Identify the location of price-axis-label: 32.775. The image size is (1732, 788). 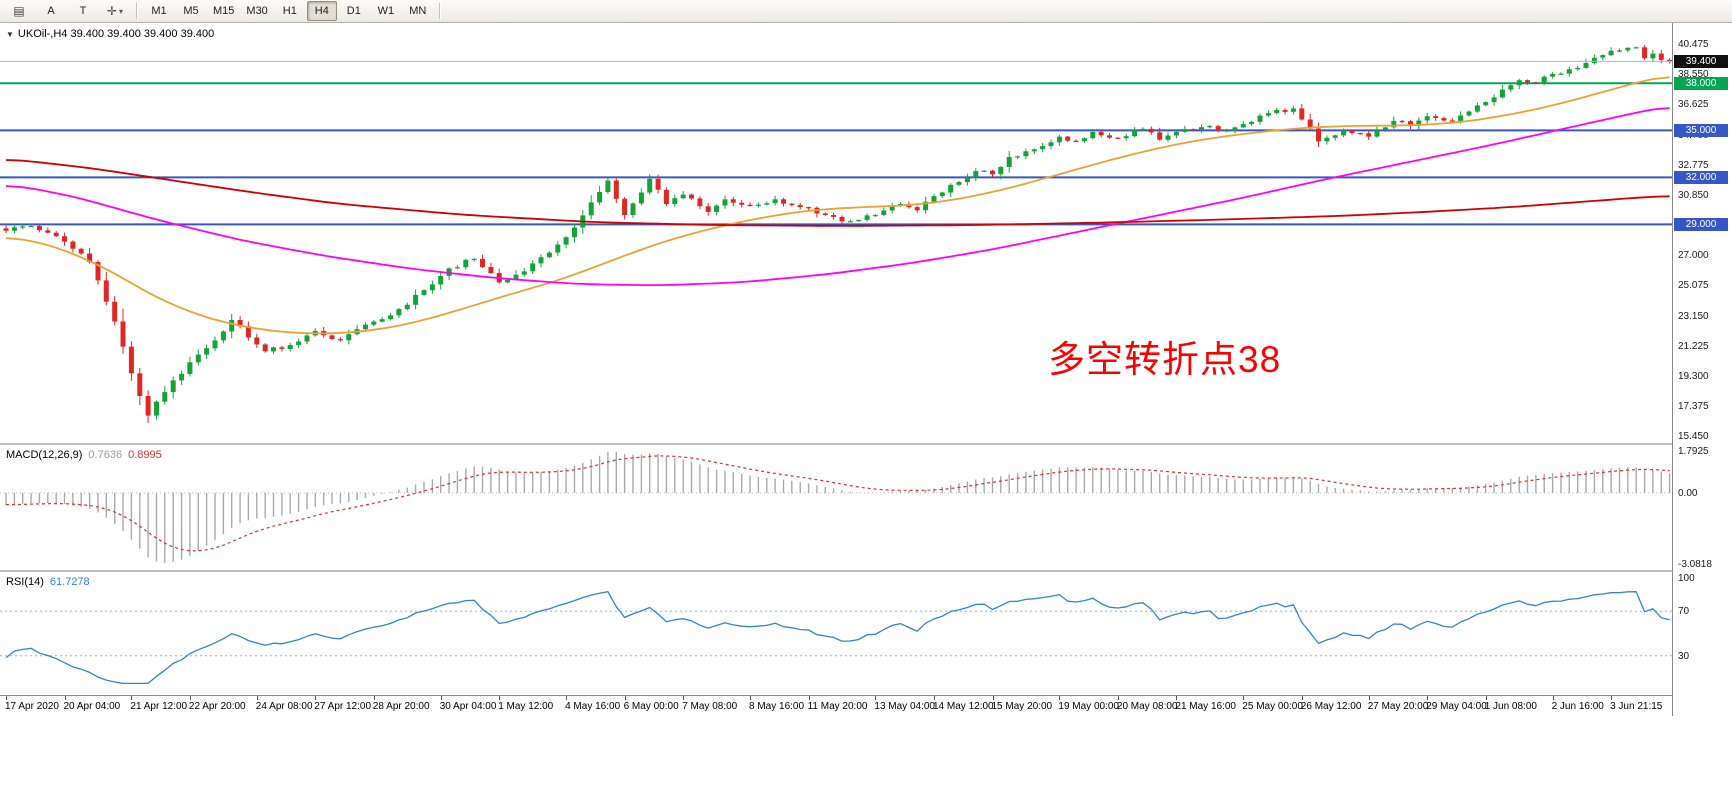
(1693, 165).